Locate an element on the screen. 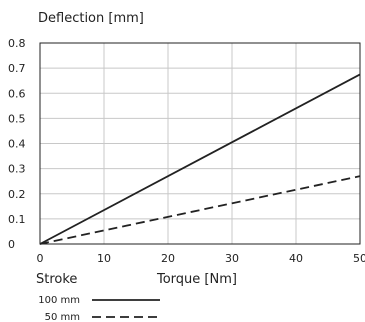 Image resolution: width=365 pixels, height=322 pixels. y-tick-label: 0.2 is located at coordinates (17, 194).